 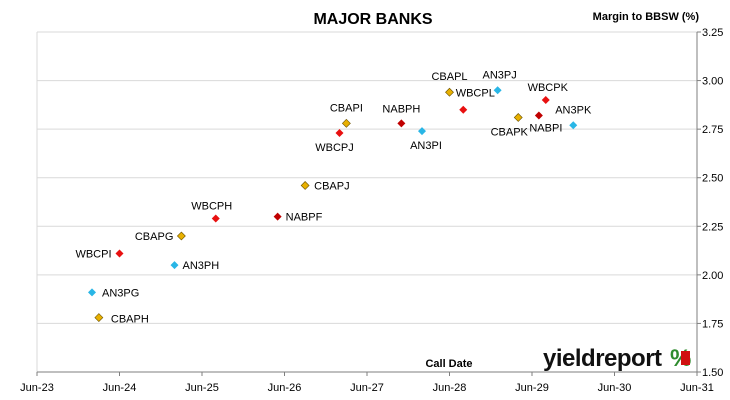 I want to click on point-label-wbcpj: WBCPJ, so click(x=334, y=148).